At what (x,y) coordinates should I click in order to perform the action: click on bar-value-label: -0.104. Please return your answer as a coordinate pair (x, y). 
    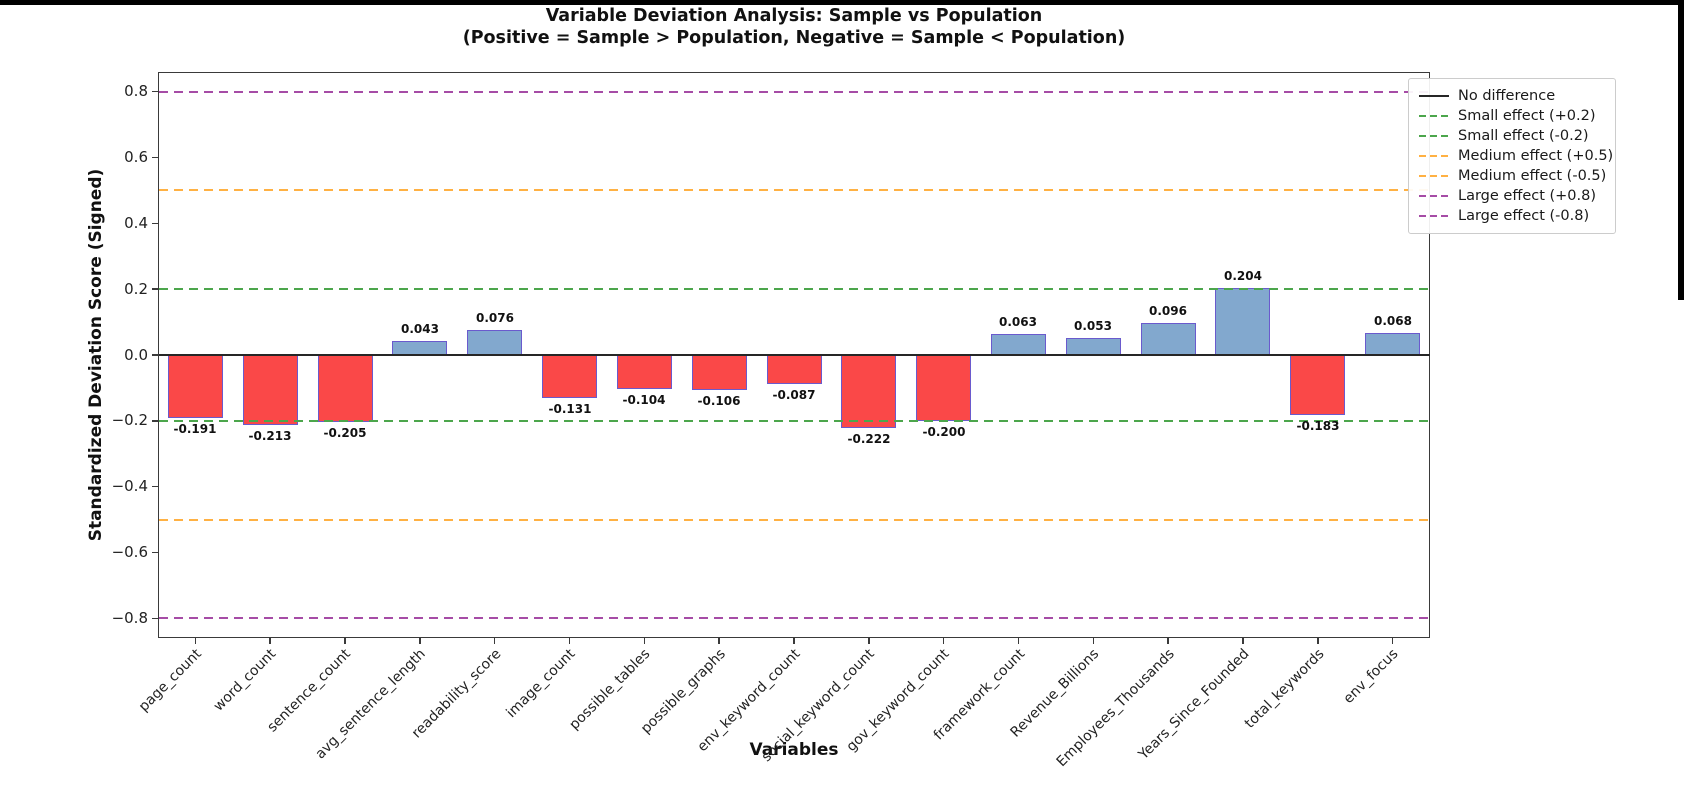
    Looking at the image, I should click on (644, 400).